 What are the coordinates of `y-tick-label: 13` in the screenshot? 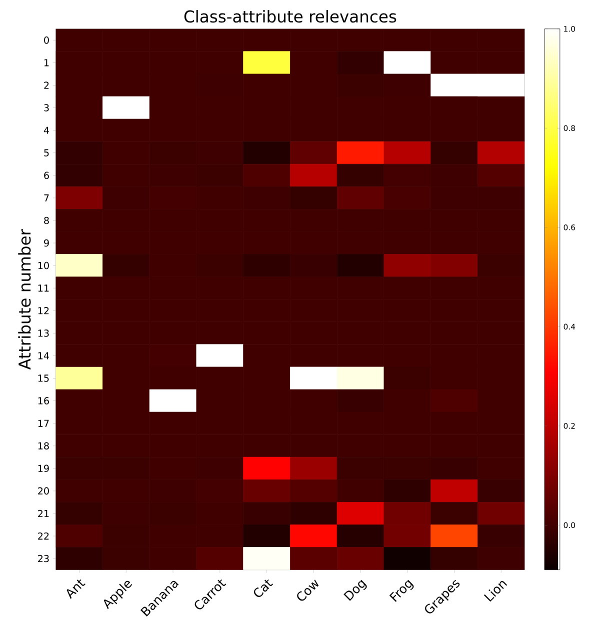 It's located at (43, 333).